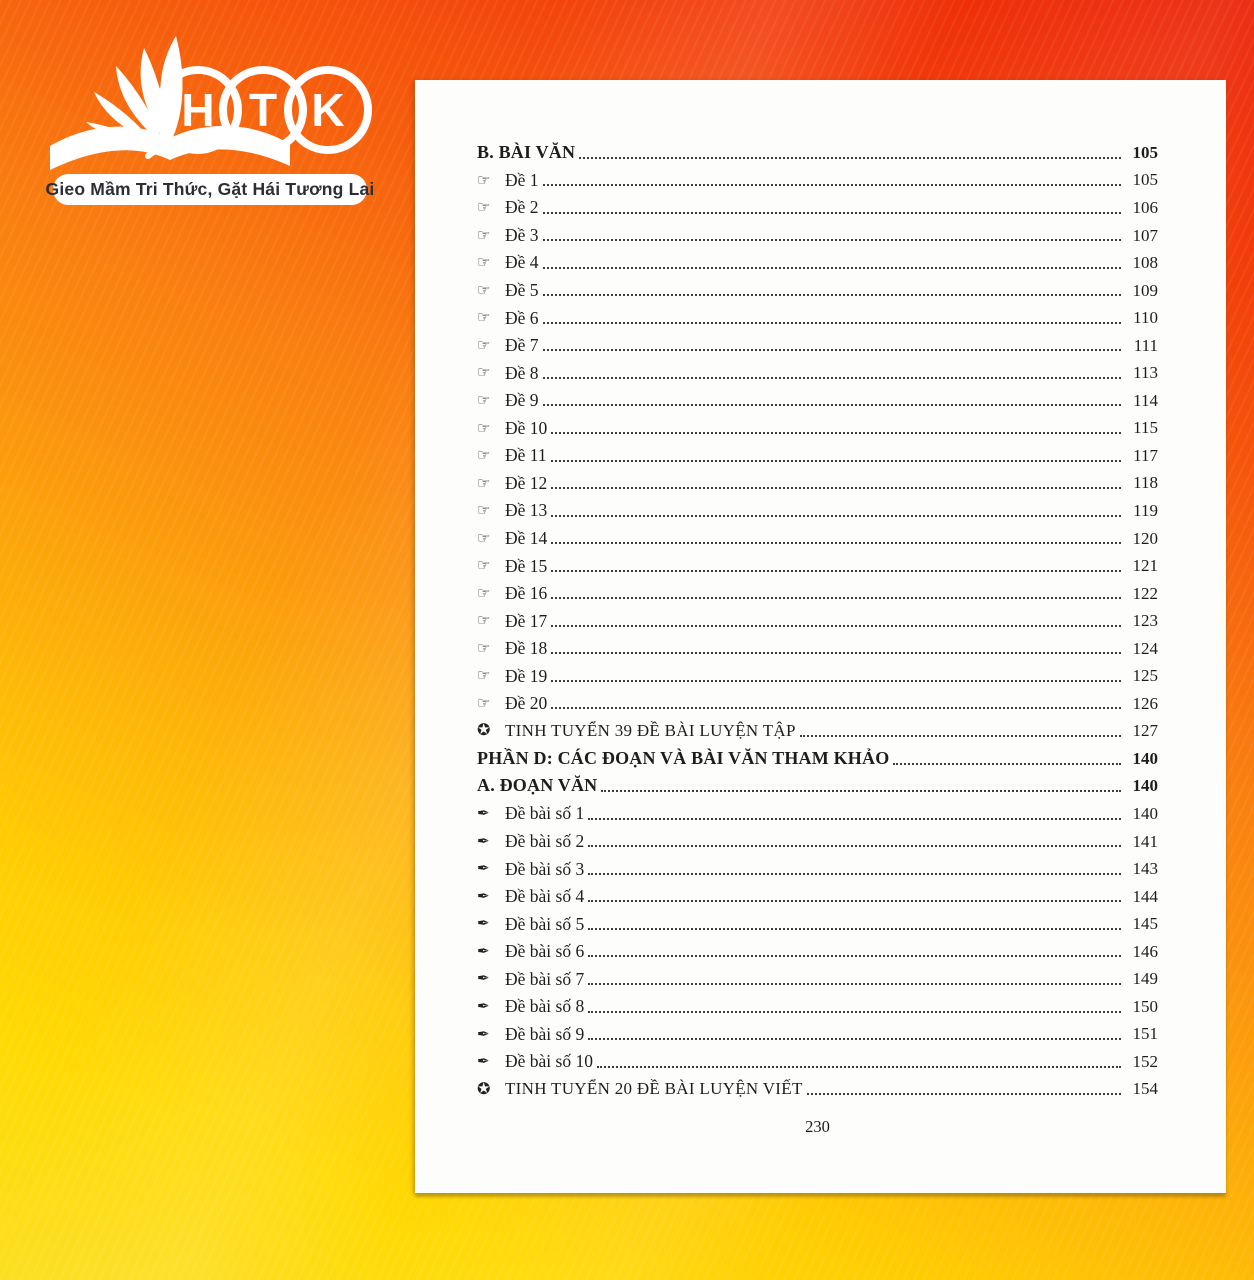 The width and height of the screenshot is (1254, 1280). Describe the element at coordinates (1145, 566) in the screenshot. I see `toc-entry-page: 121` at that location.